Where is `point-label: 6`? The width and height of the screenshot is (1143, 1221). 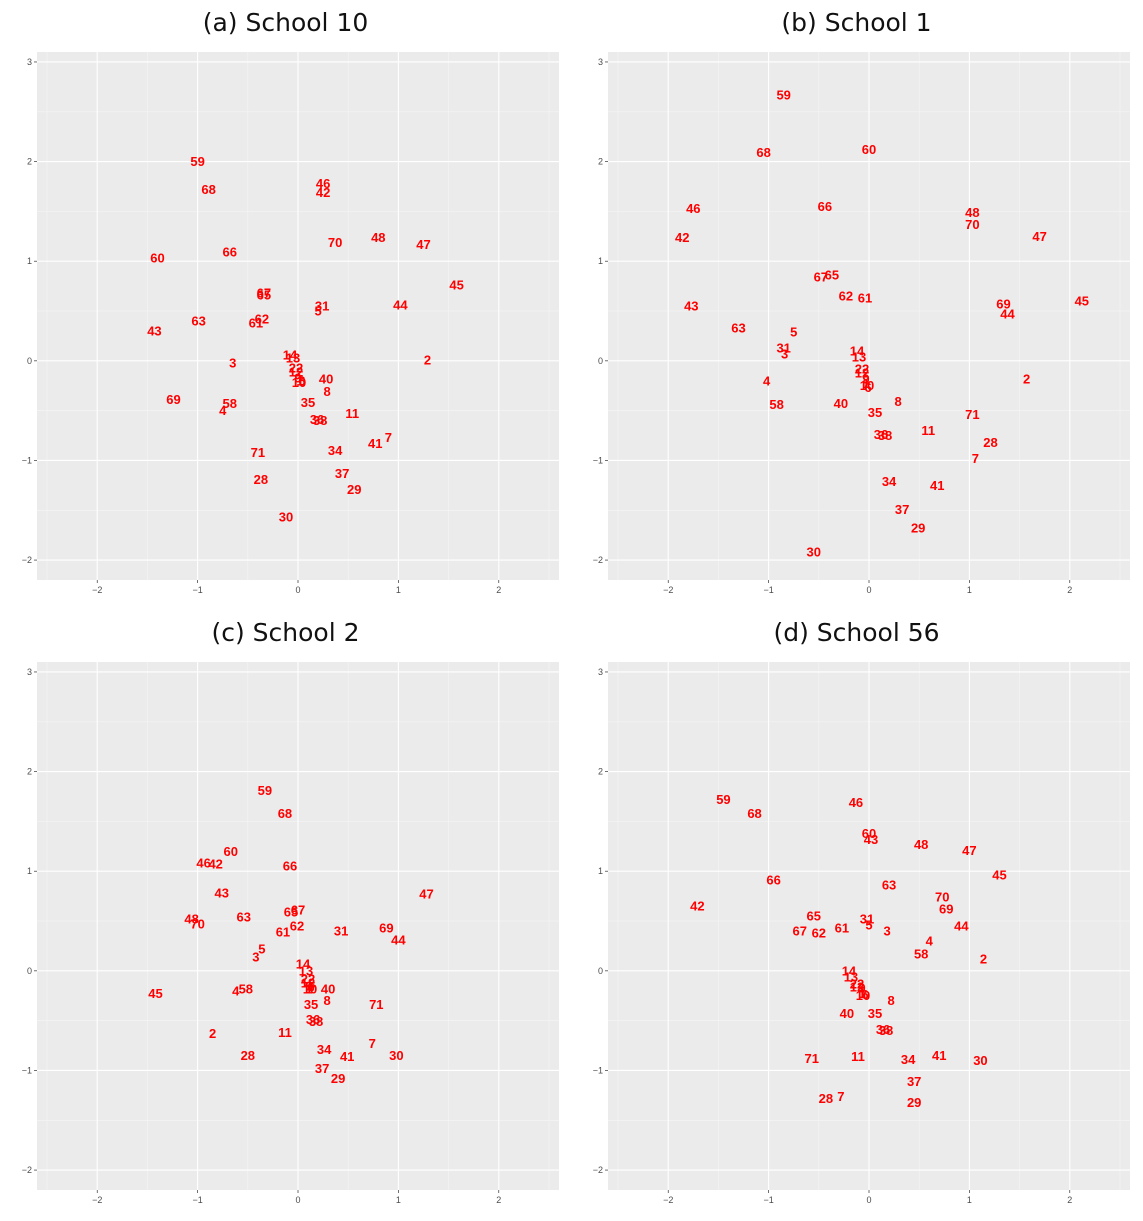
point-label: 6 is located at coordinates (867, 387).